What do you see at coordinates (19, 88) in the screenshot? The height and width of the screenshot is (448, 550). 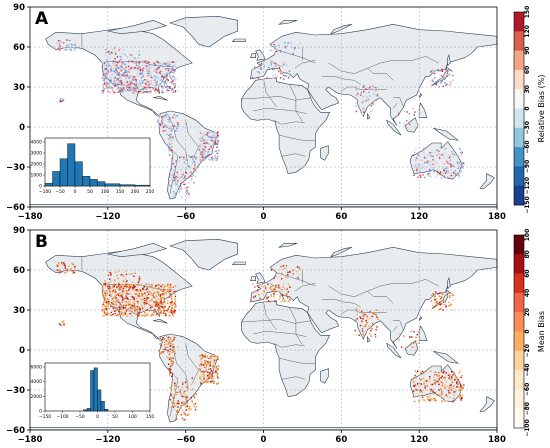 I see `y-tick-label: 30` at bounding box center [19, 88].